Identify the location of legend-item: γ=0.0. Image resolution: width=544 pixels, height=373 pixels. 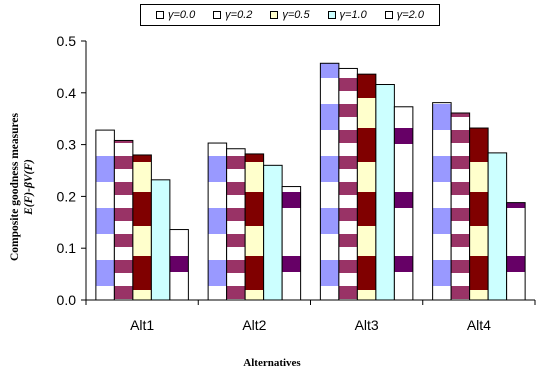
(175, 15).